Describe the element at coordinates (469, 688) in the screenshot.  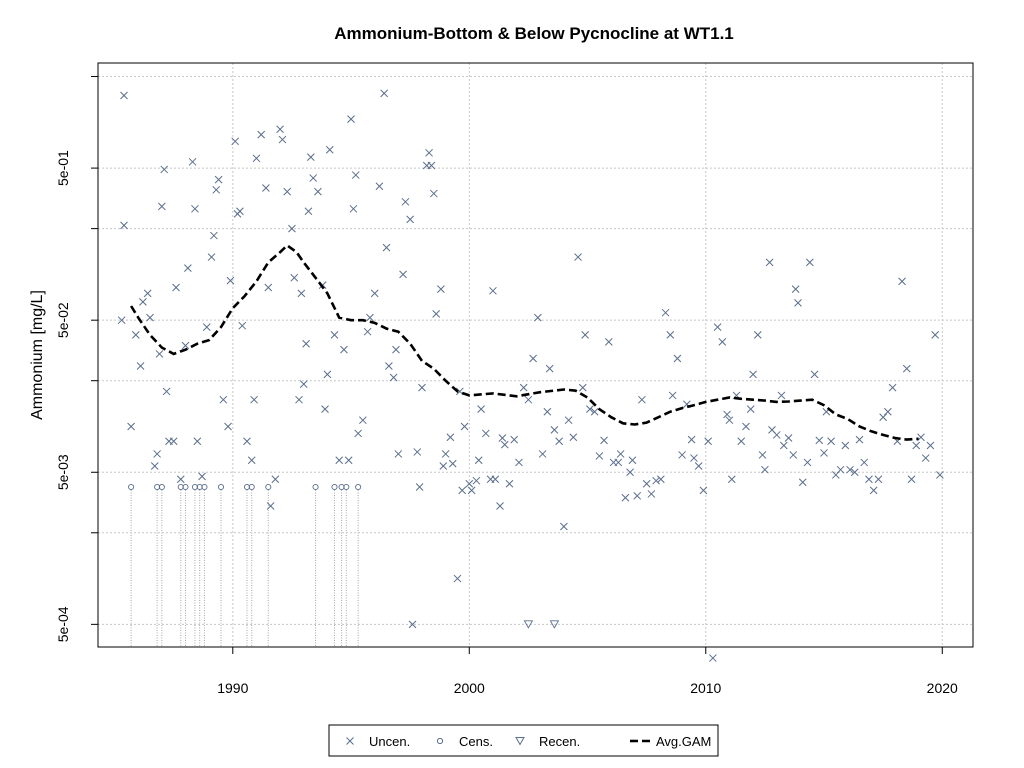
I see `x-tick-label: 2000` at that location.